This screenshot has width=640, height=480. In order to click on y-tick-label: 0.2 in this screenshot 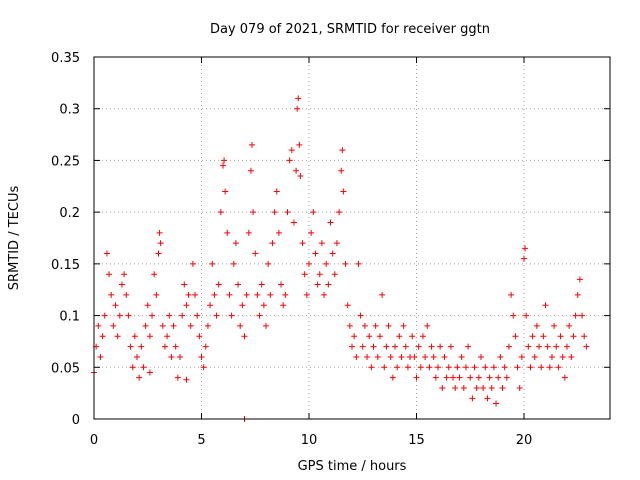, I will do `click(69, 213)`.